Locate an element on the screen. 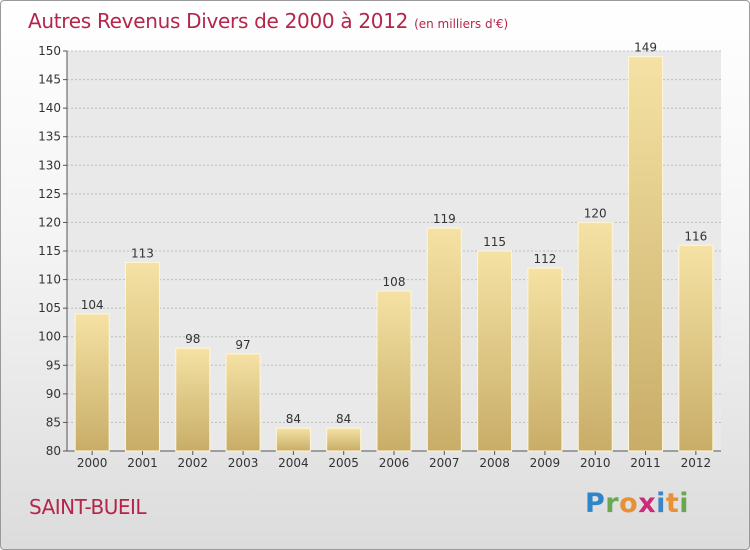  proxiti-logo: Proxiti is located at coordinates (637, 503).